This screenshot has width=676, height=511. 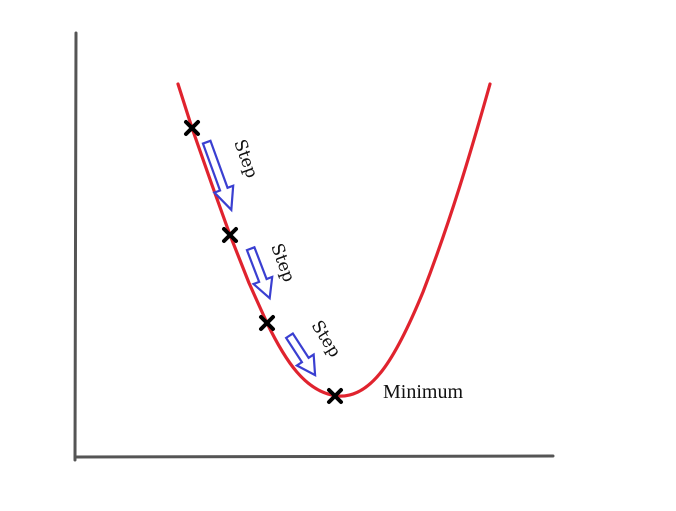 I want to click on step-label-1: Step, so click(x=245, y=159).